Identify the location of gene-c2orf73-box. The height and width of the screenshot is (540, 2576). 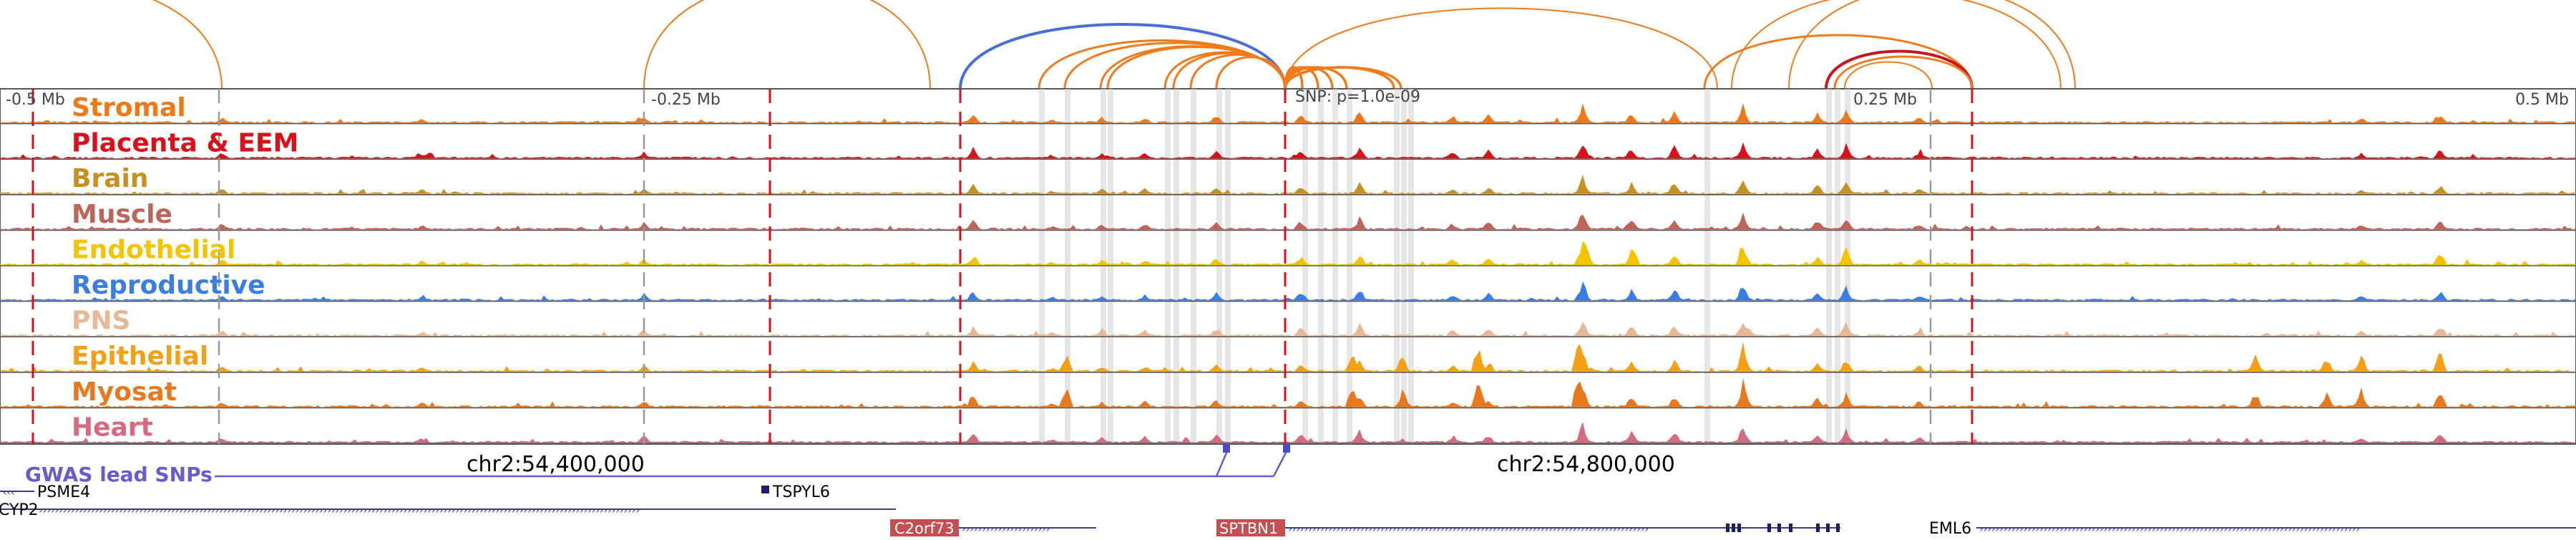
(924, 527).